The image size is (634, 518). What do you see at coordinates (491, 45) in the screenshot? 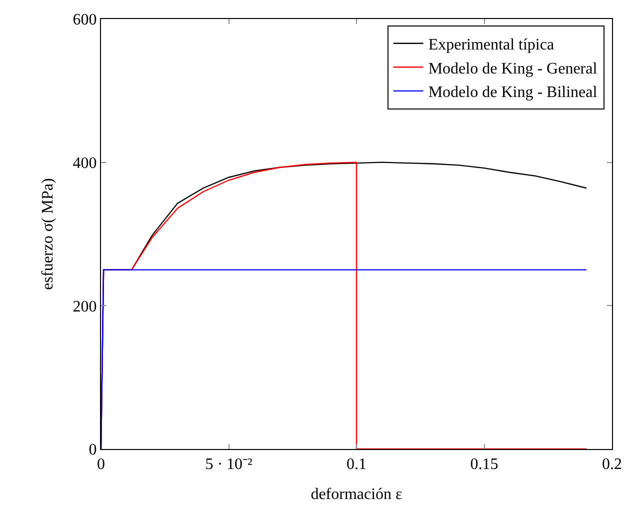
I see `legend-label: Experimental típica` at bounding box center [491, 45].